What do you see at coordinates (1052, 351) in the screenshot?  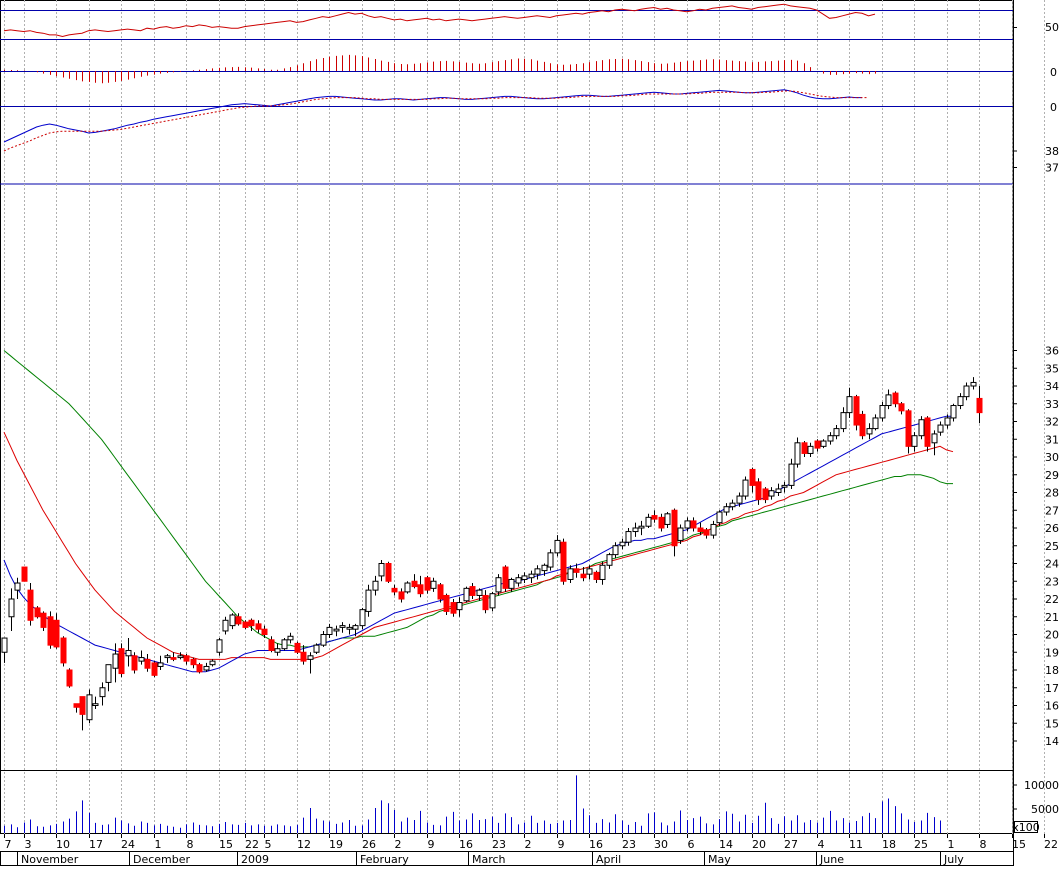 I see `price-axis-label: 36` at bounding box center [1052, 351].